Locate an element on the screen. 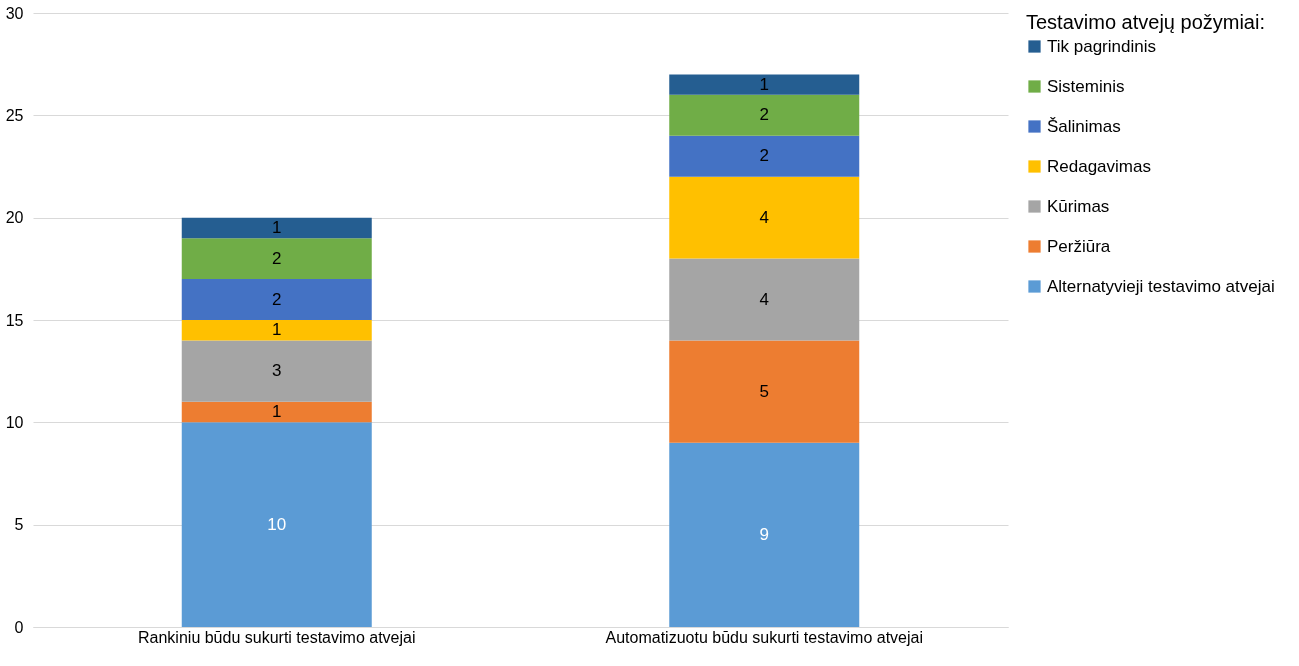 This screenshot has height=666, width=1299. y-tick-label: 25 is located at coordinates (14, 115).